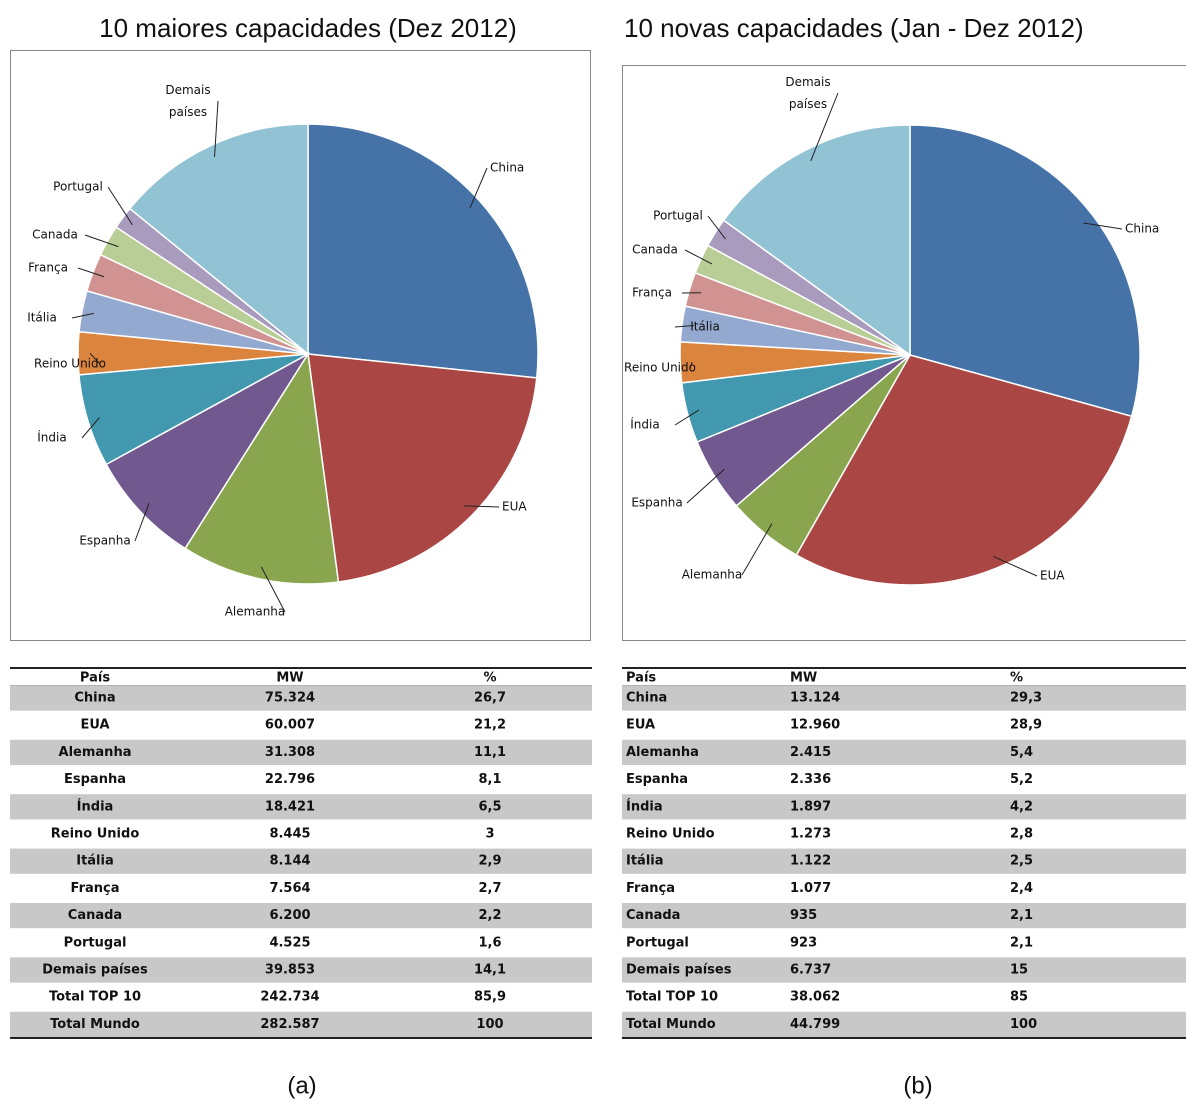 The width and height of the screenshot is (1186, 1120). What do you see at coordinates (290, 970) in the screenshot?
I see `table-cell: 39.853` at bounding box center [290, 970].